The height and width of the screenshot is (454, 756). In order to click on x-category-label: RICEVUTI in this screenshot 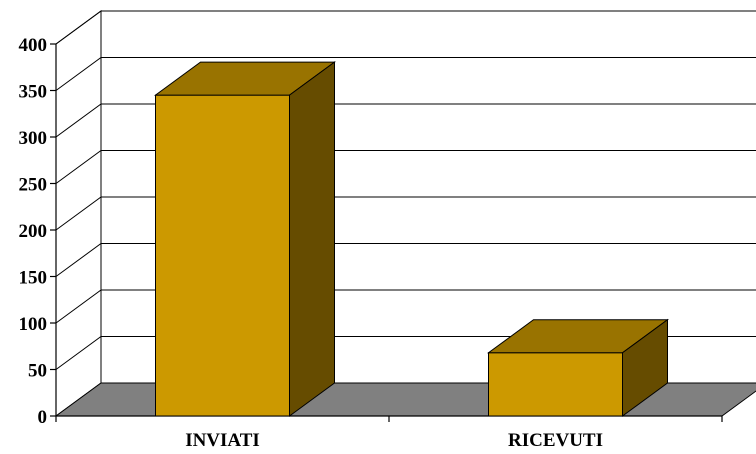, I will do `click(555, 440)`.